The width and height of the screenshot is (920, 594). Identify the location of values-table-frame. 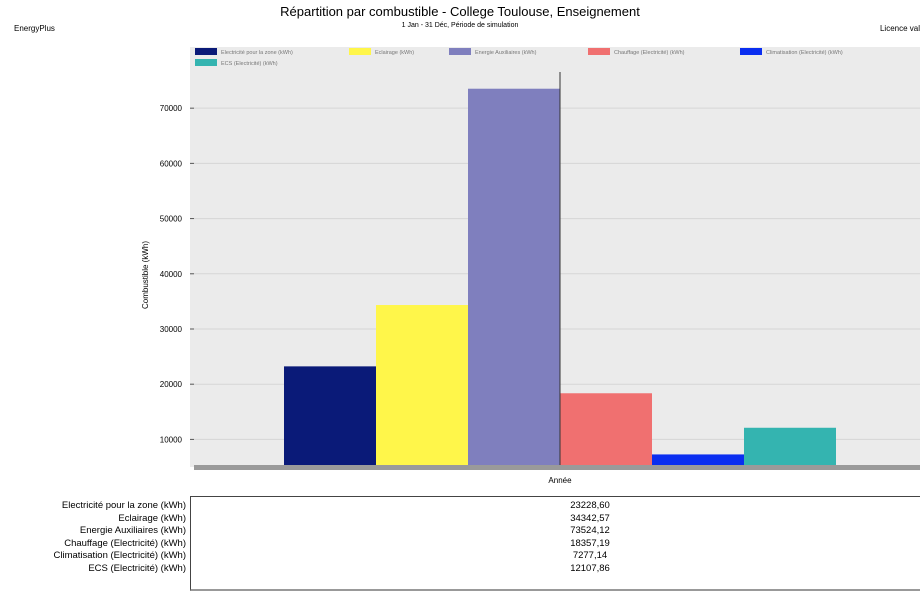
(555, 543).